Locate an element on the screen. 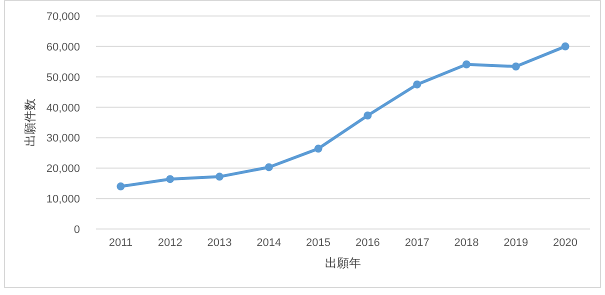 This screenshot has height=295, width=605. x-axis-title: 出願年 is located at coordinates (343, 263).